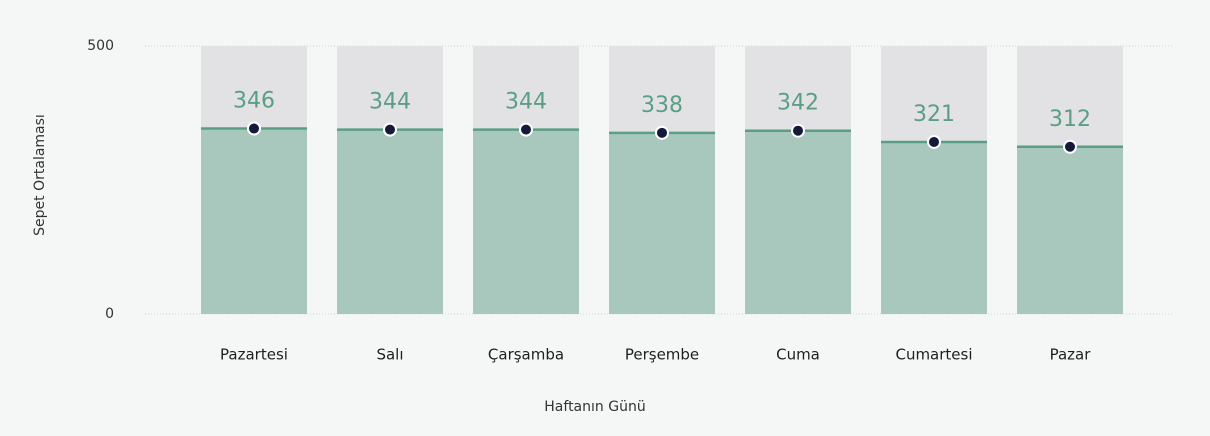 The width and height of the screenshot is (1210, 436). I want to click on x-tick-label: Perşembe, so click(662, 355).